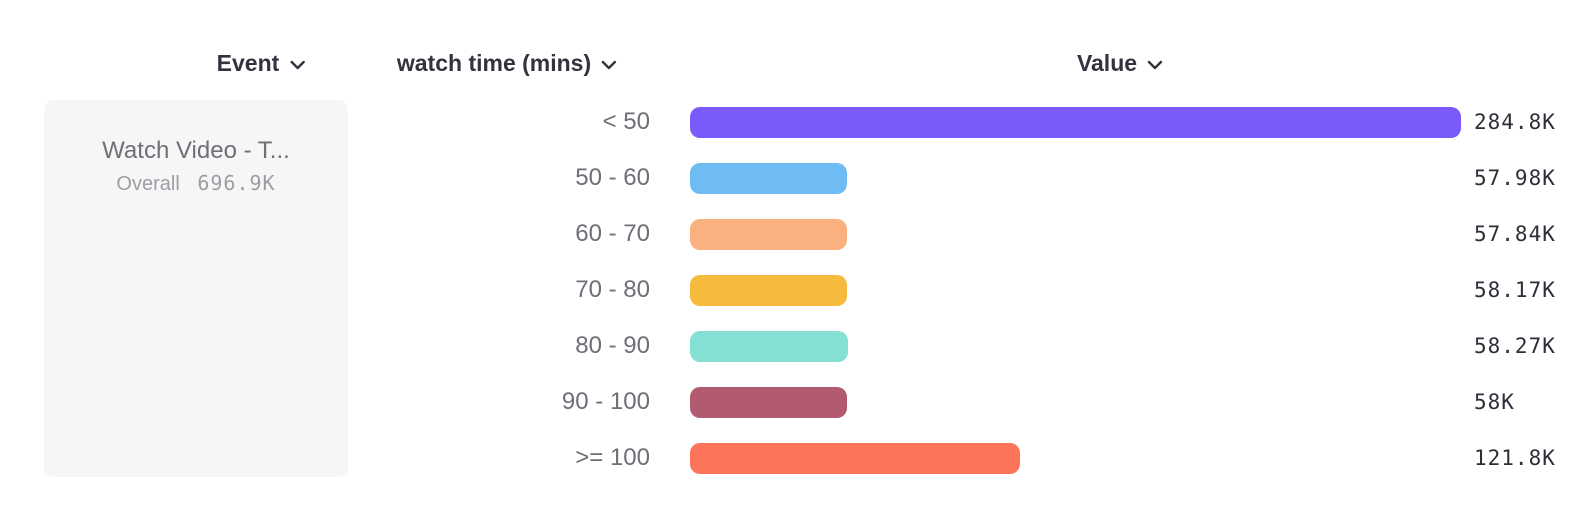 The height and width of the screenshot is (518, 1592). What do you see at coordinates (612, 345) in the screenshot?
I see `bucket-label: 80 - 90` at bounding box center [612, 345].